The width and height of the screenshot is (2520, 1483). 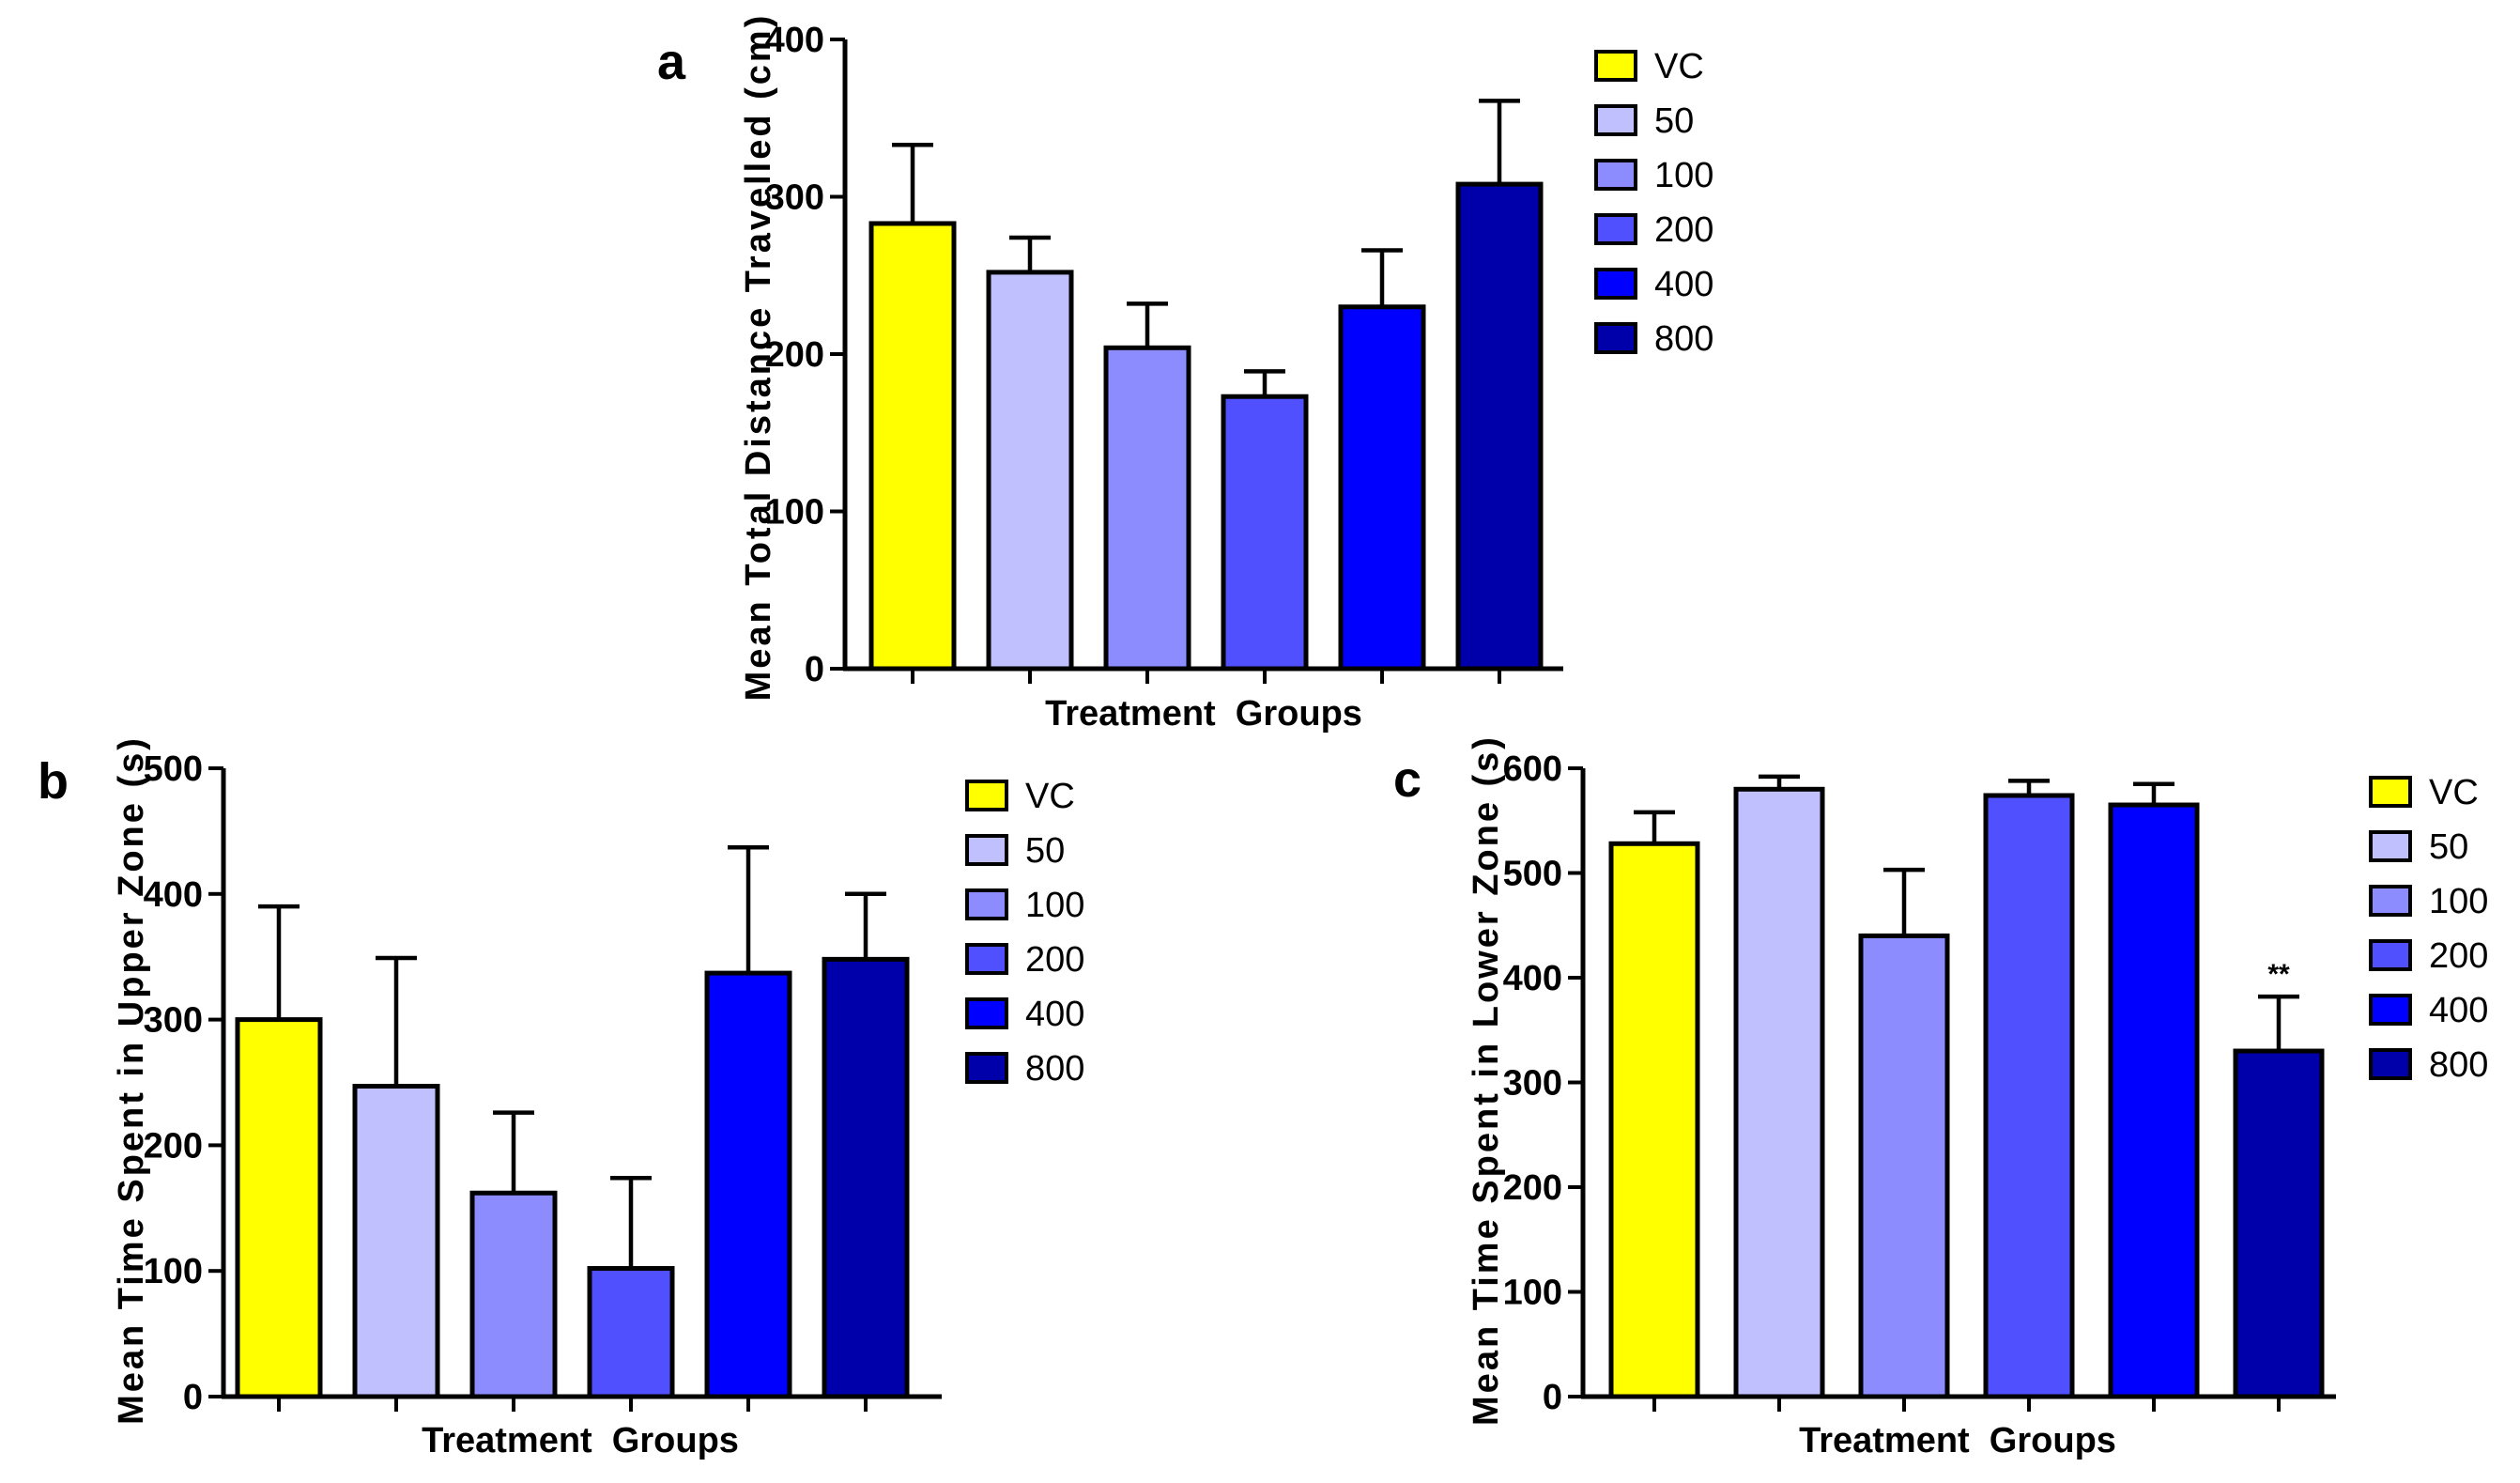 I want to click on panel-a-bars, so click(x=1206, y=385).